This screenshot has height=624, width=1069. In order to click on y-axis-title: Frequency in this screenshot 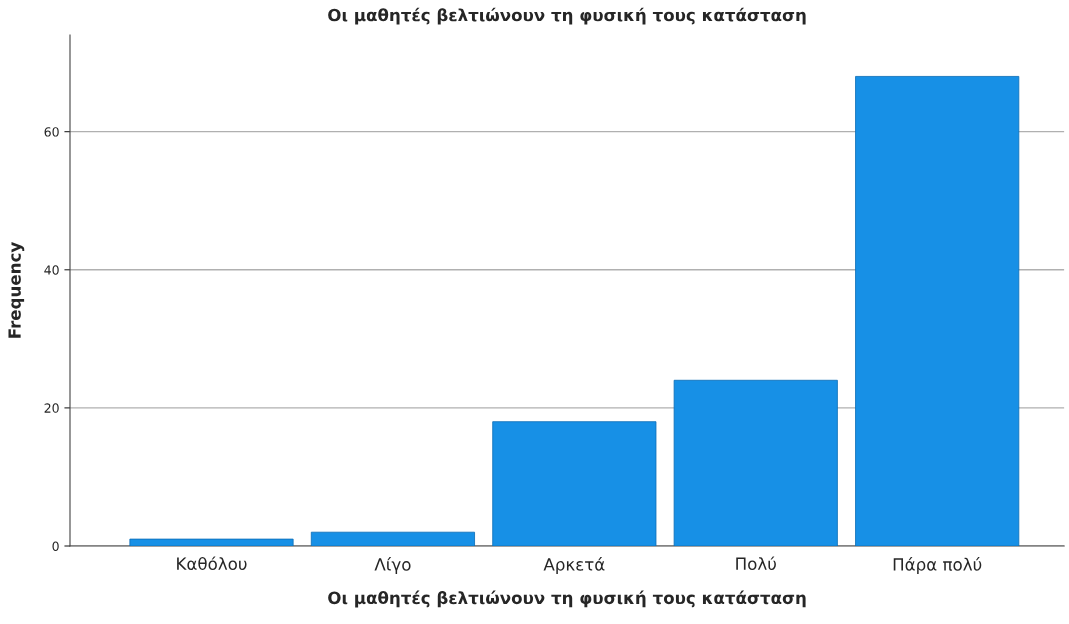, I will do `click(16, 290)`.